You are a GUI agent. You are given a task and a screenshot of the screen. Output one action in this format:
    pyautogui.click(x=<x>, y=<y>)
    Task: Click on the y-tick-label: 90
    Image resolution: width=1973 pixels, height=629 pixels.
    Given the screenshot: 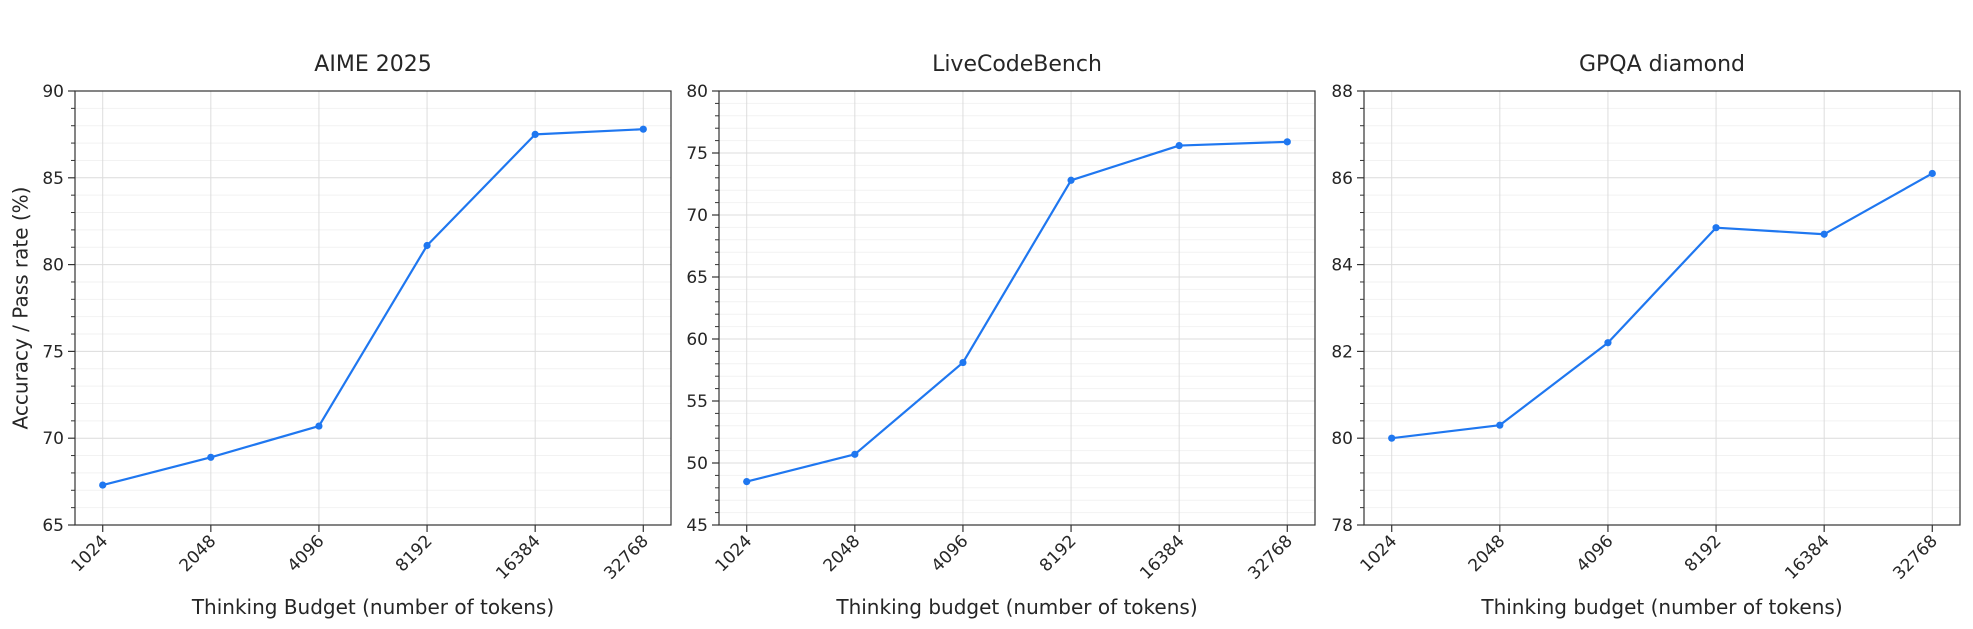 What is the action you would take?
    pyautogui.click(x=53, y=92)
    